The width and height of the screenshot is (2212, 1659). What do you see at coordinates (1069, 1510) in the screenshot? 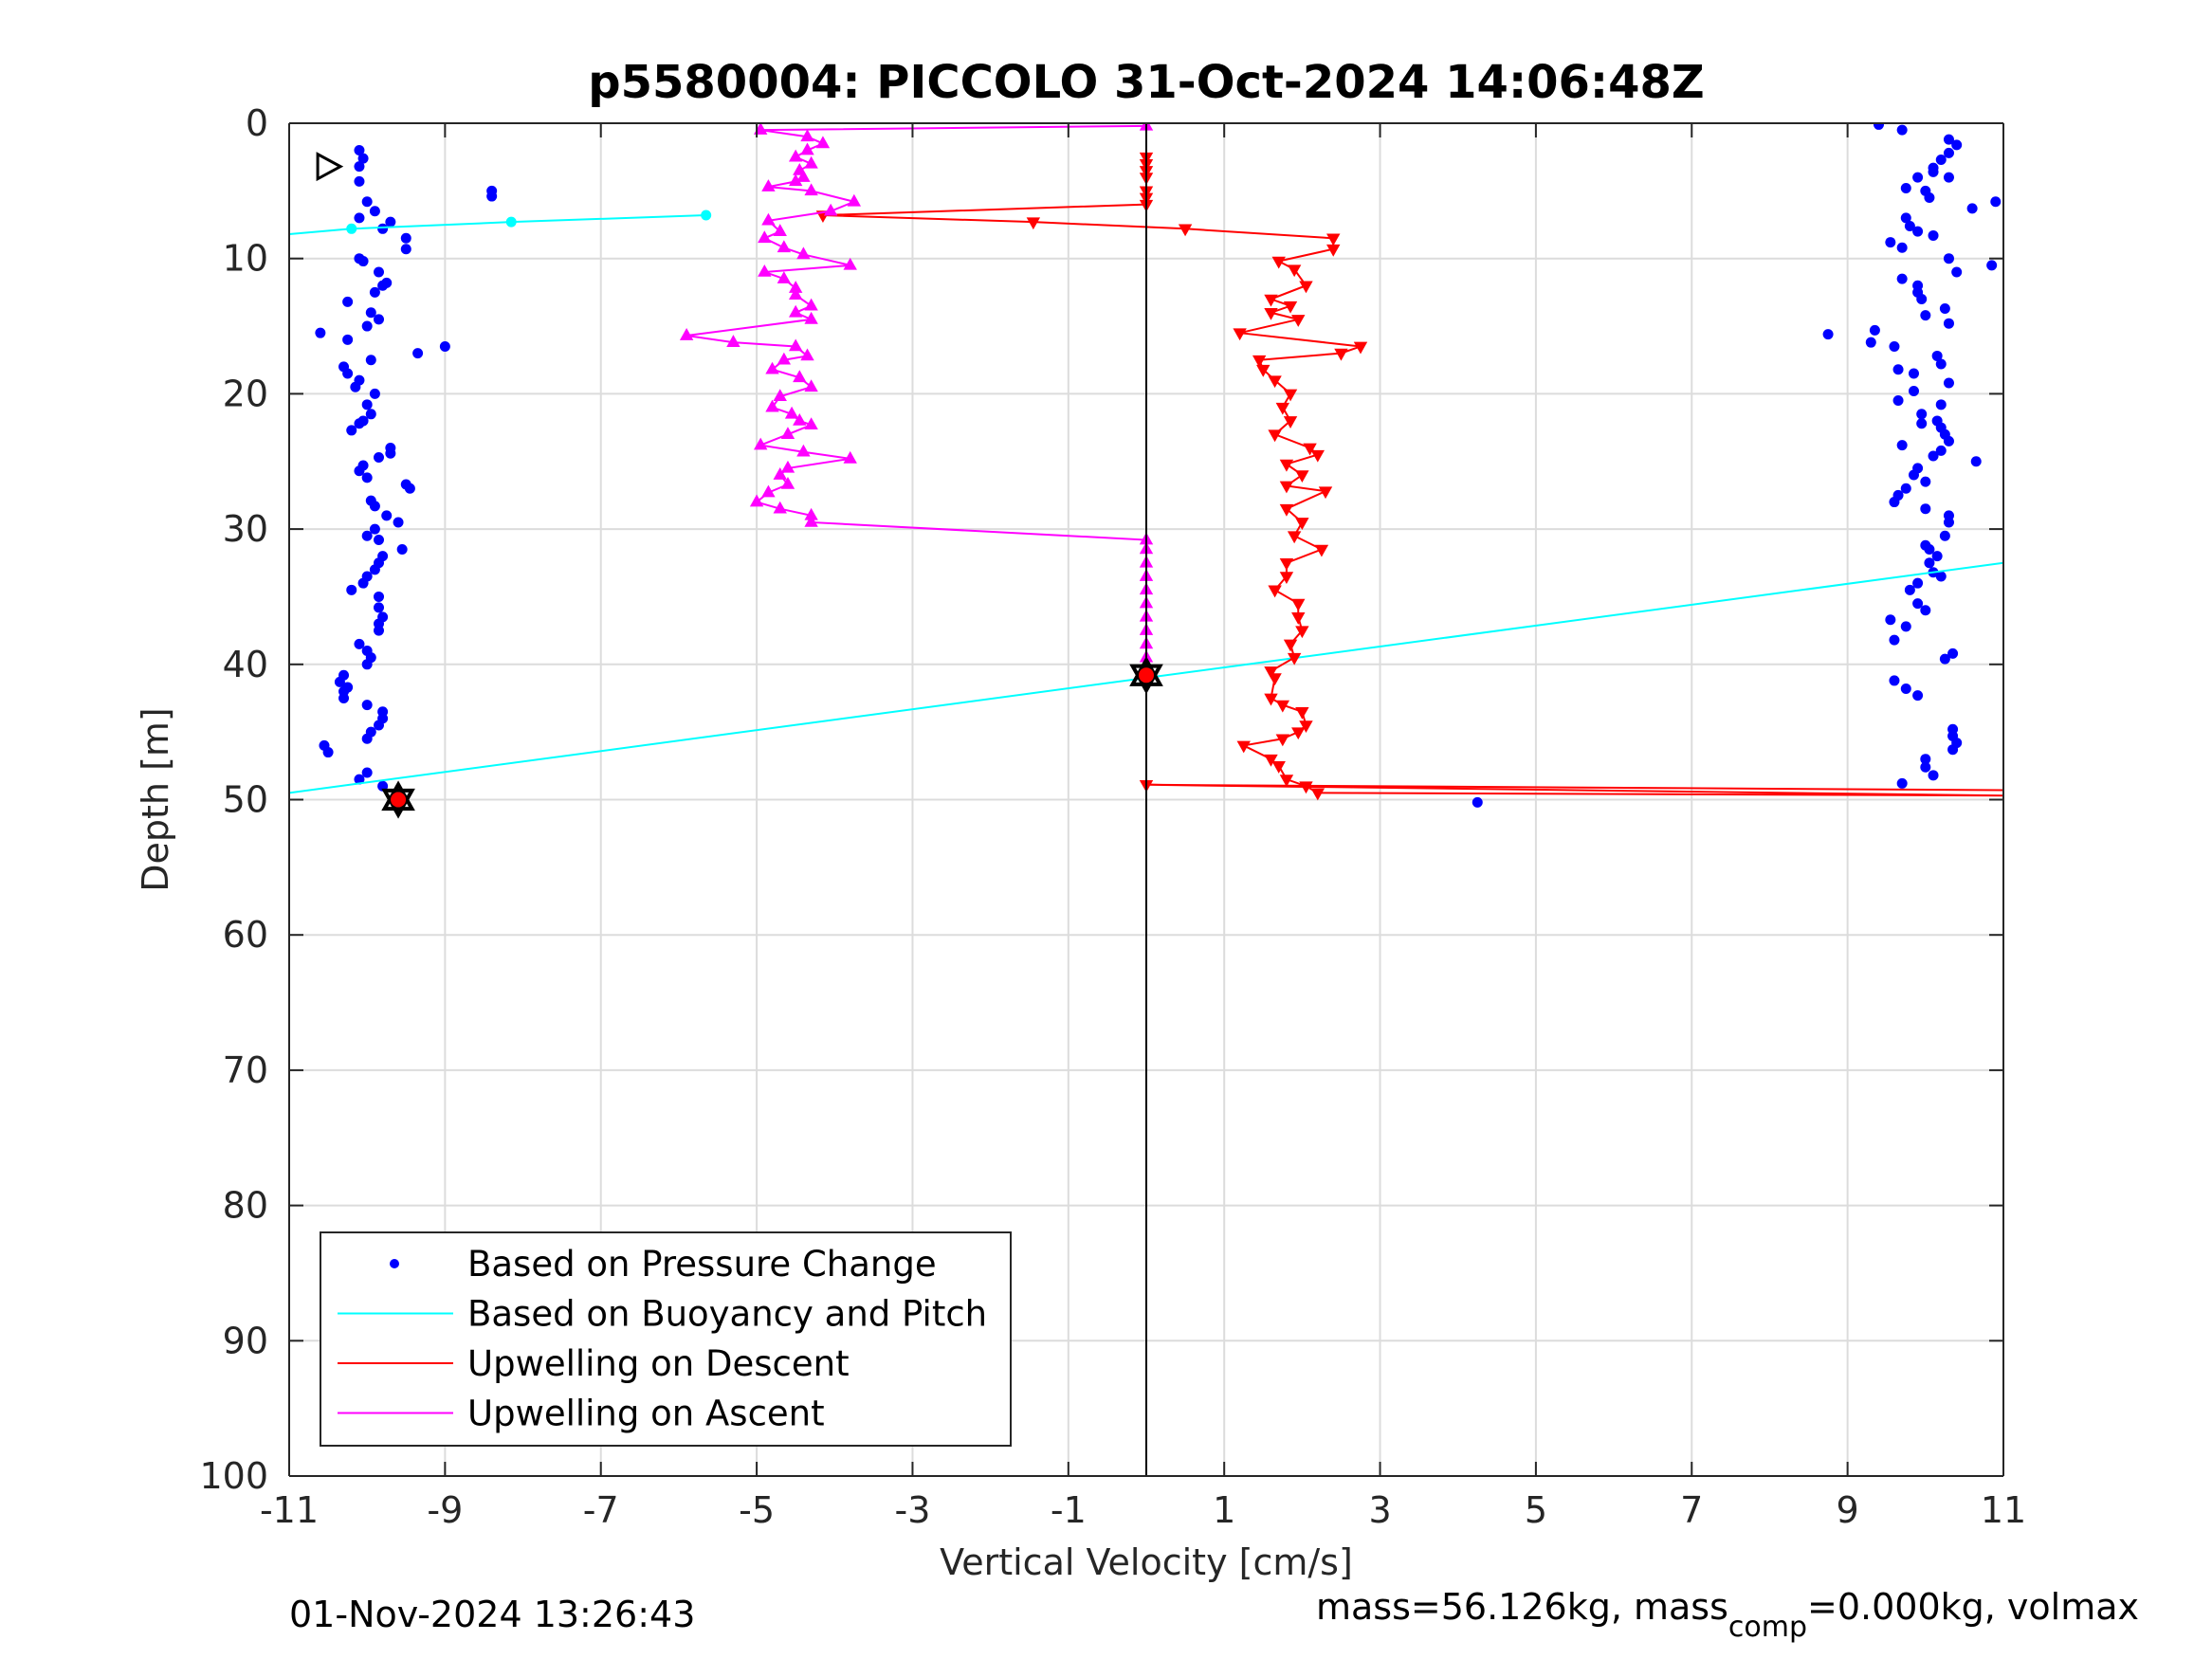
I see `x-tick-label: -1` at bounding box center [1069, 1510].